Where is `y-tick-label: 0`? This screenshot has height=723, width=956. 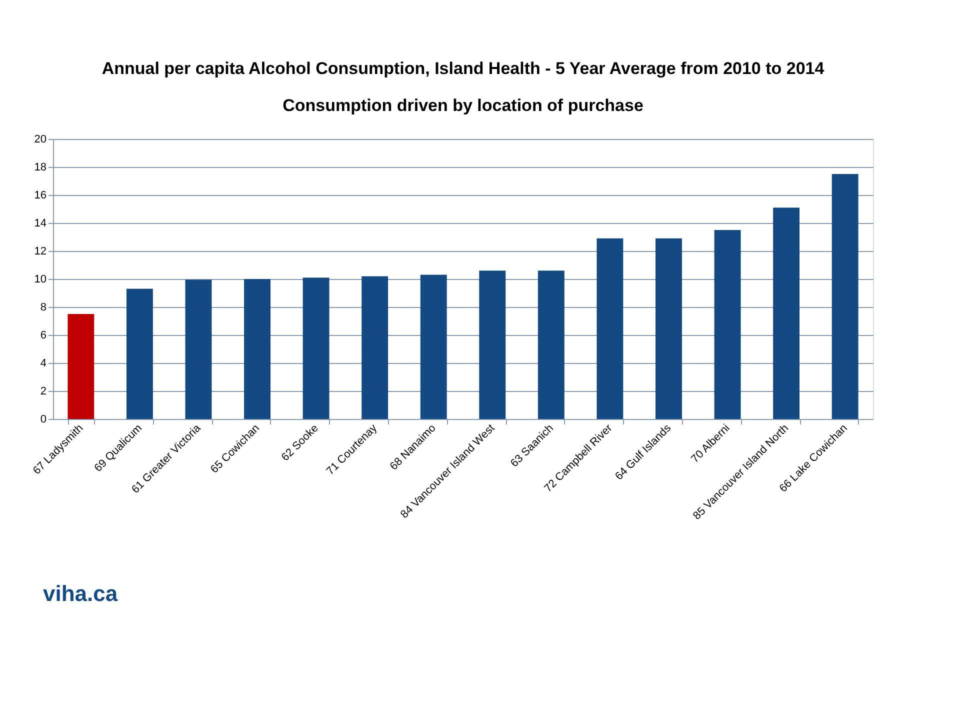
y-tick-label: 0 is located at coordinates (43, 420).